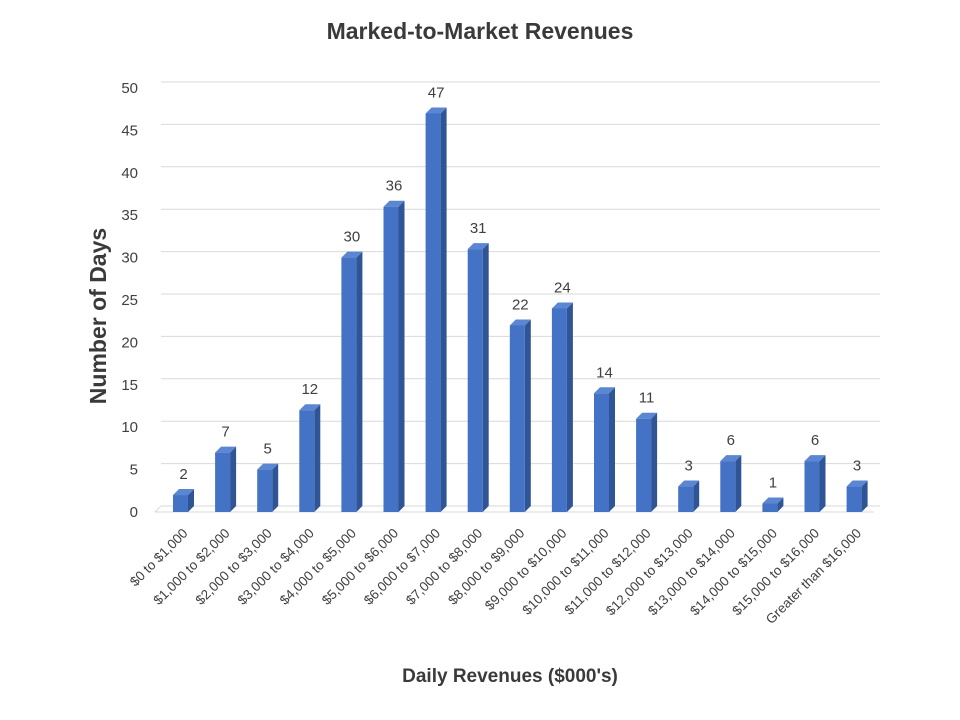 The width and height of the screenshot is (960, 720). I want to click on y-tick-label: 35, so click(129, 215).